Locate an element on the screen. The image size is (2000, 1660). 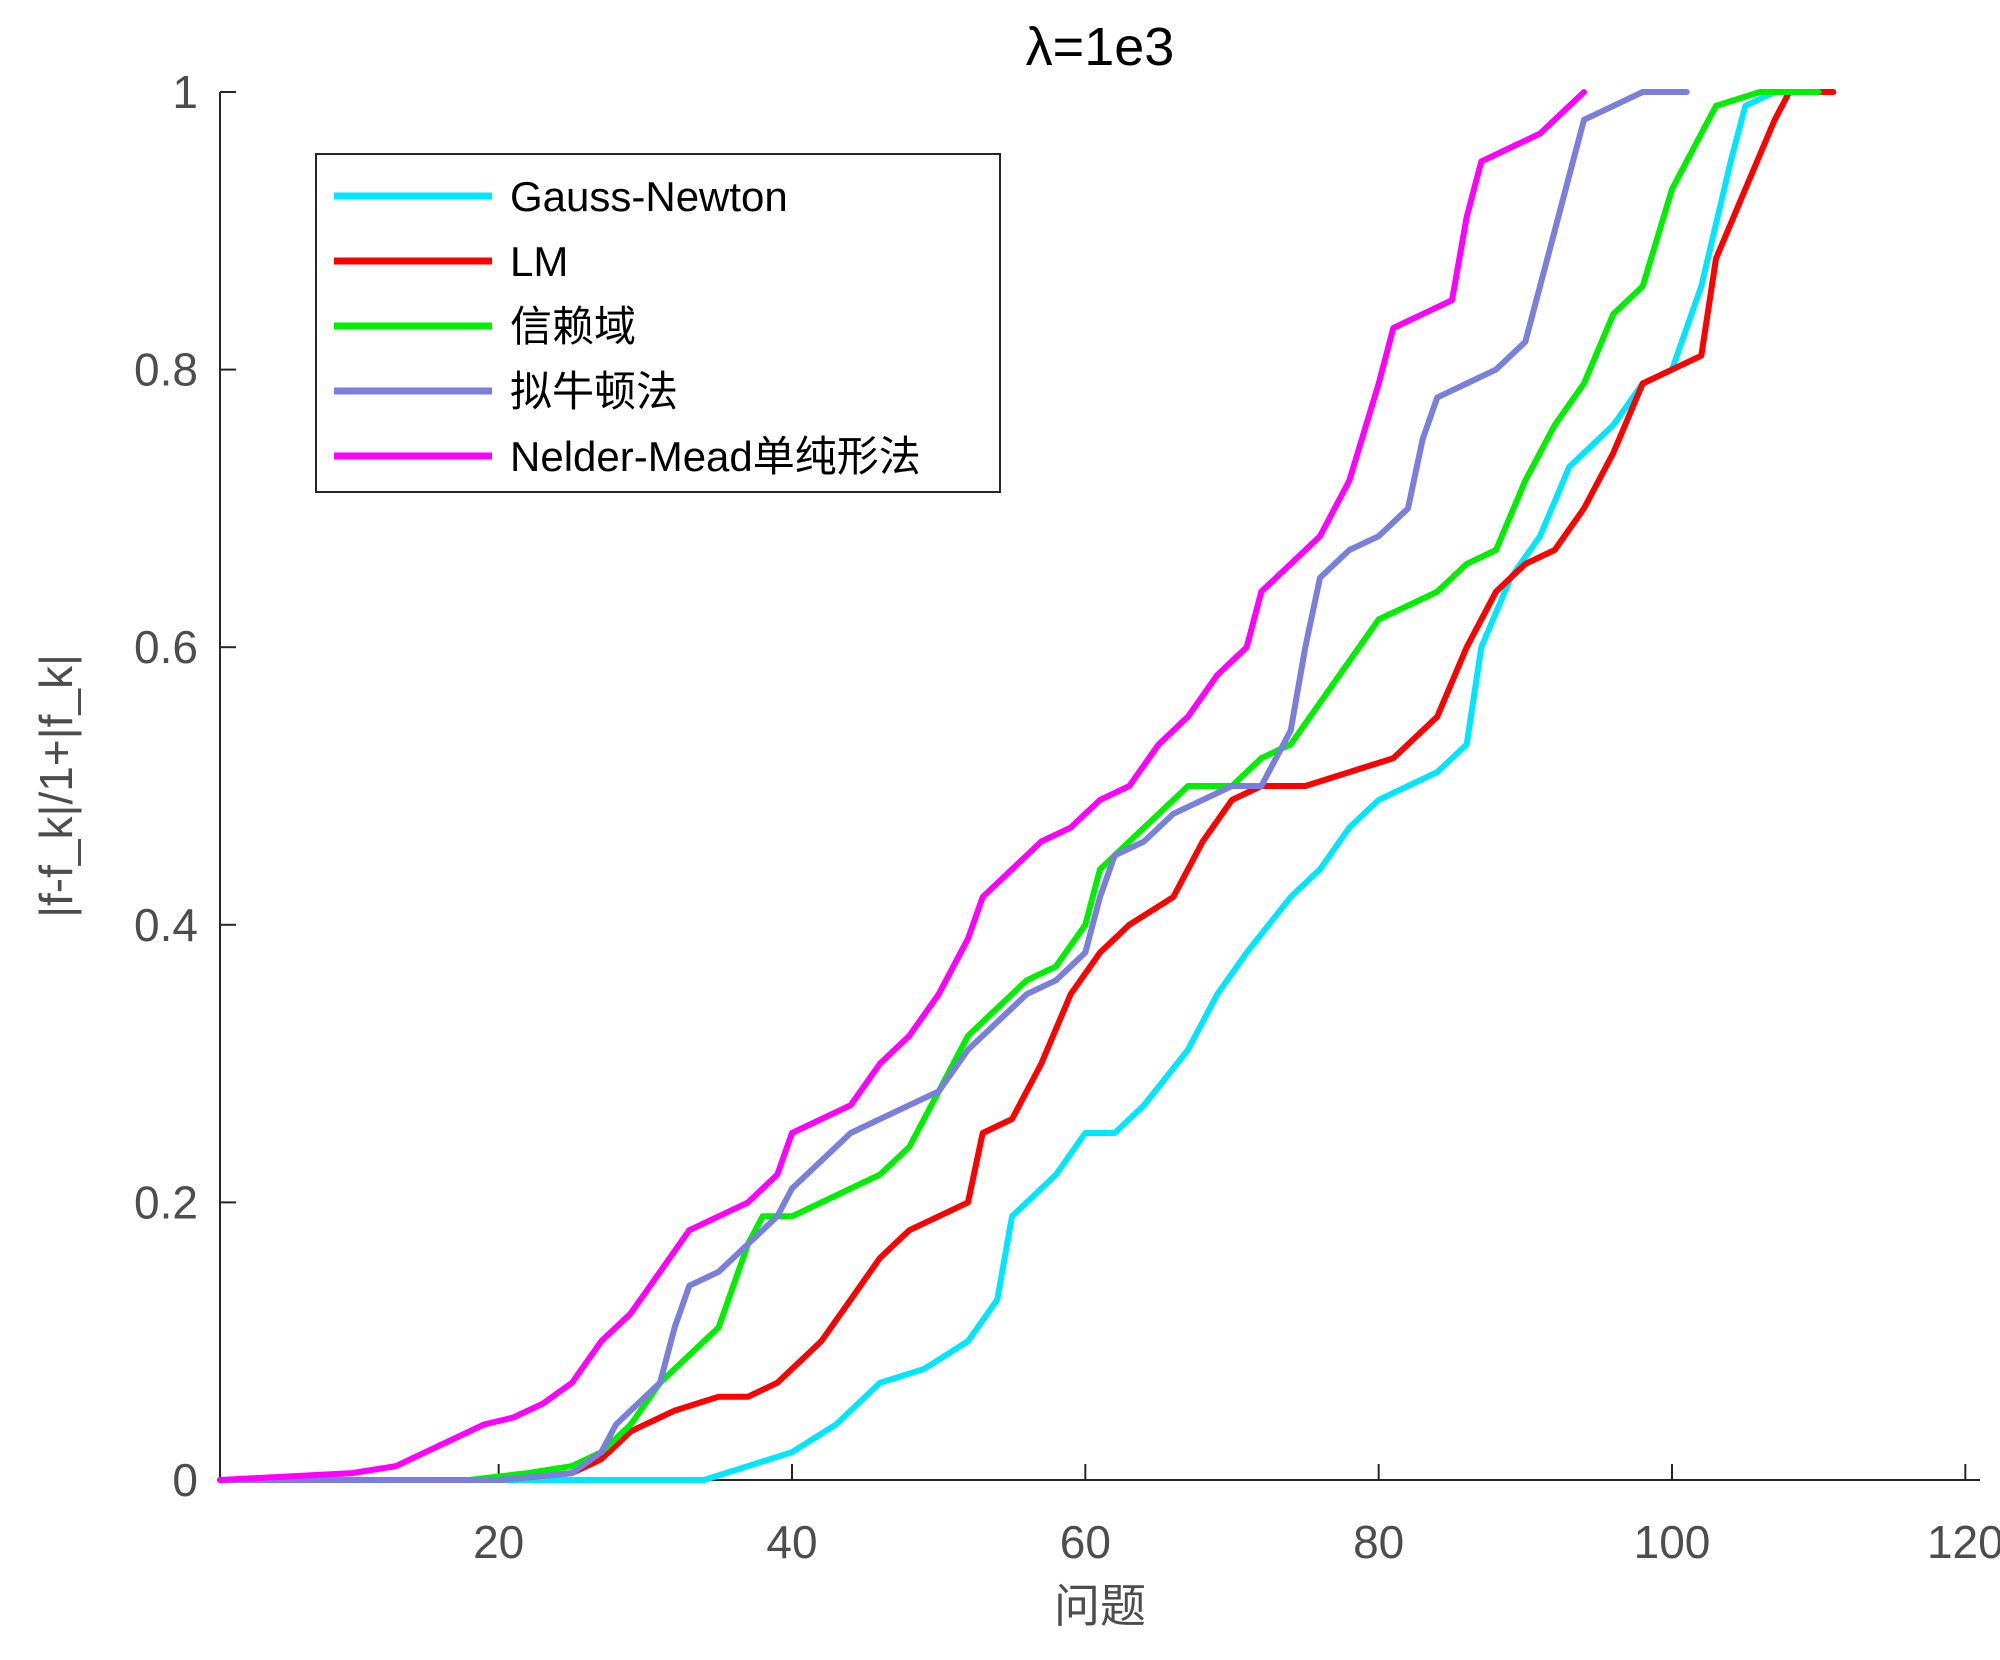
y-axis-label: |f-f_k|/1+|f_k| is located at coordinates (56, 786).